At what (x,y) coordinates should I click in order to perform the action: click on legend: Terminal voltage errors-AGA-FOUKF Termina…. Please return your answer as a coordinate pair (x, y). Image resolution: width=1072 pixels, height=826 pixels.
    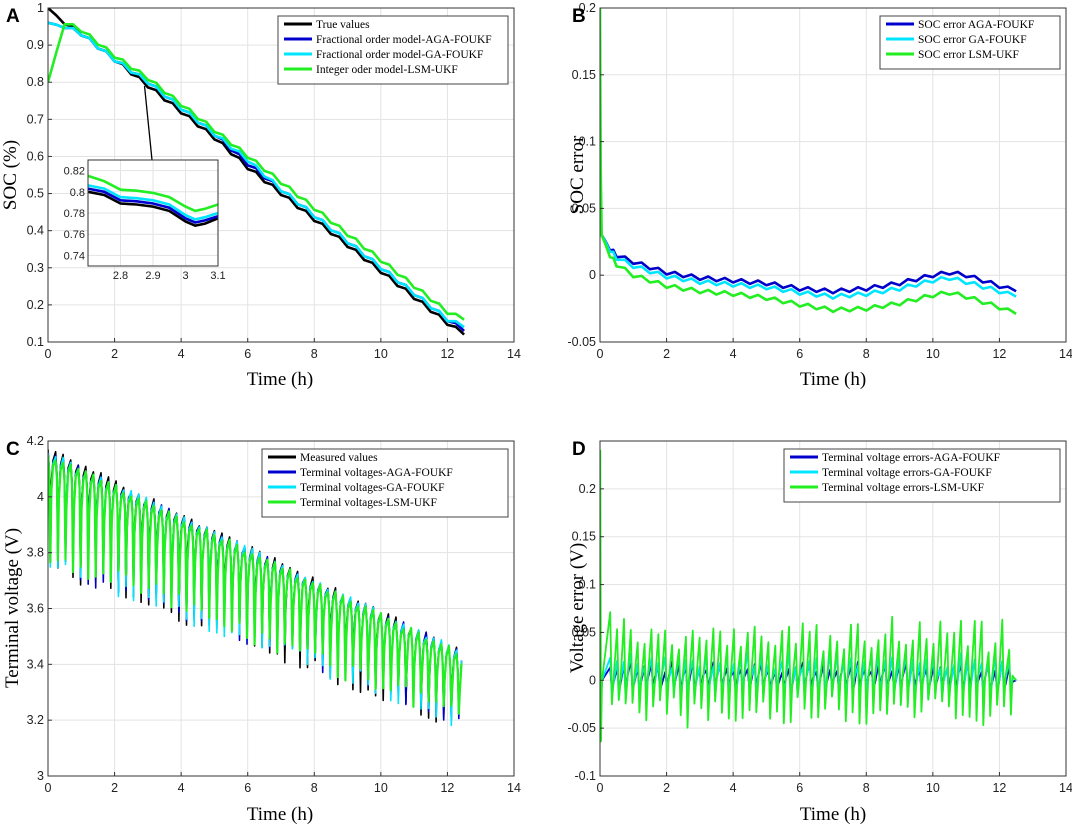
    Looking at the image, I should click on (922, 475).